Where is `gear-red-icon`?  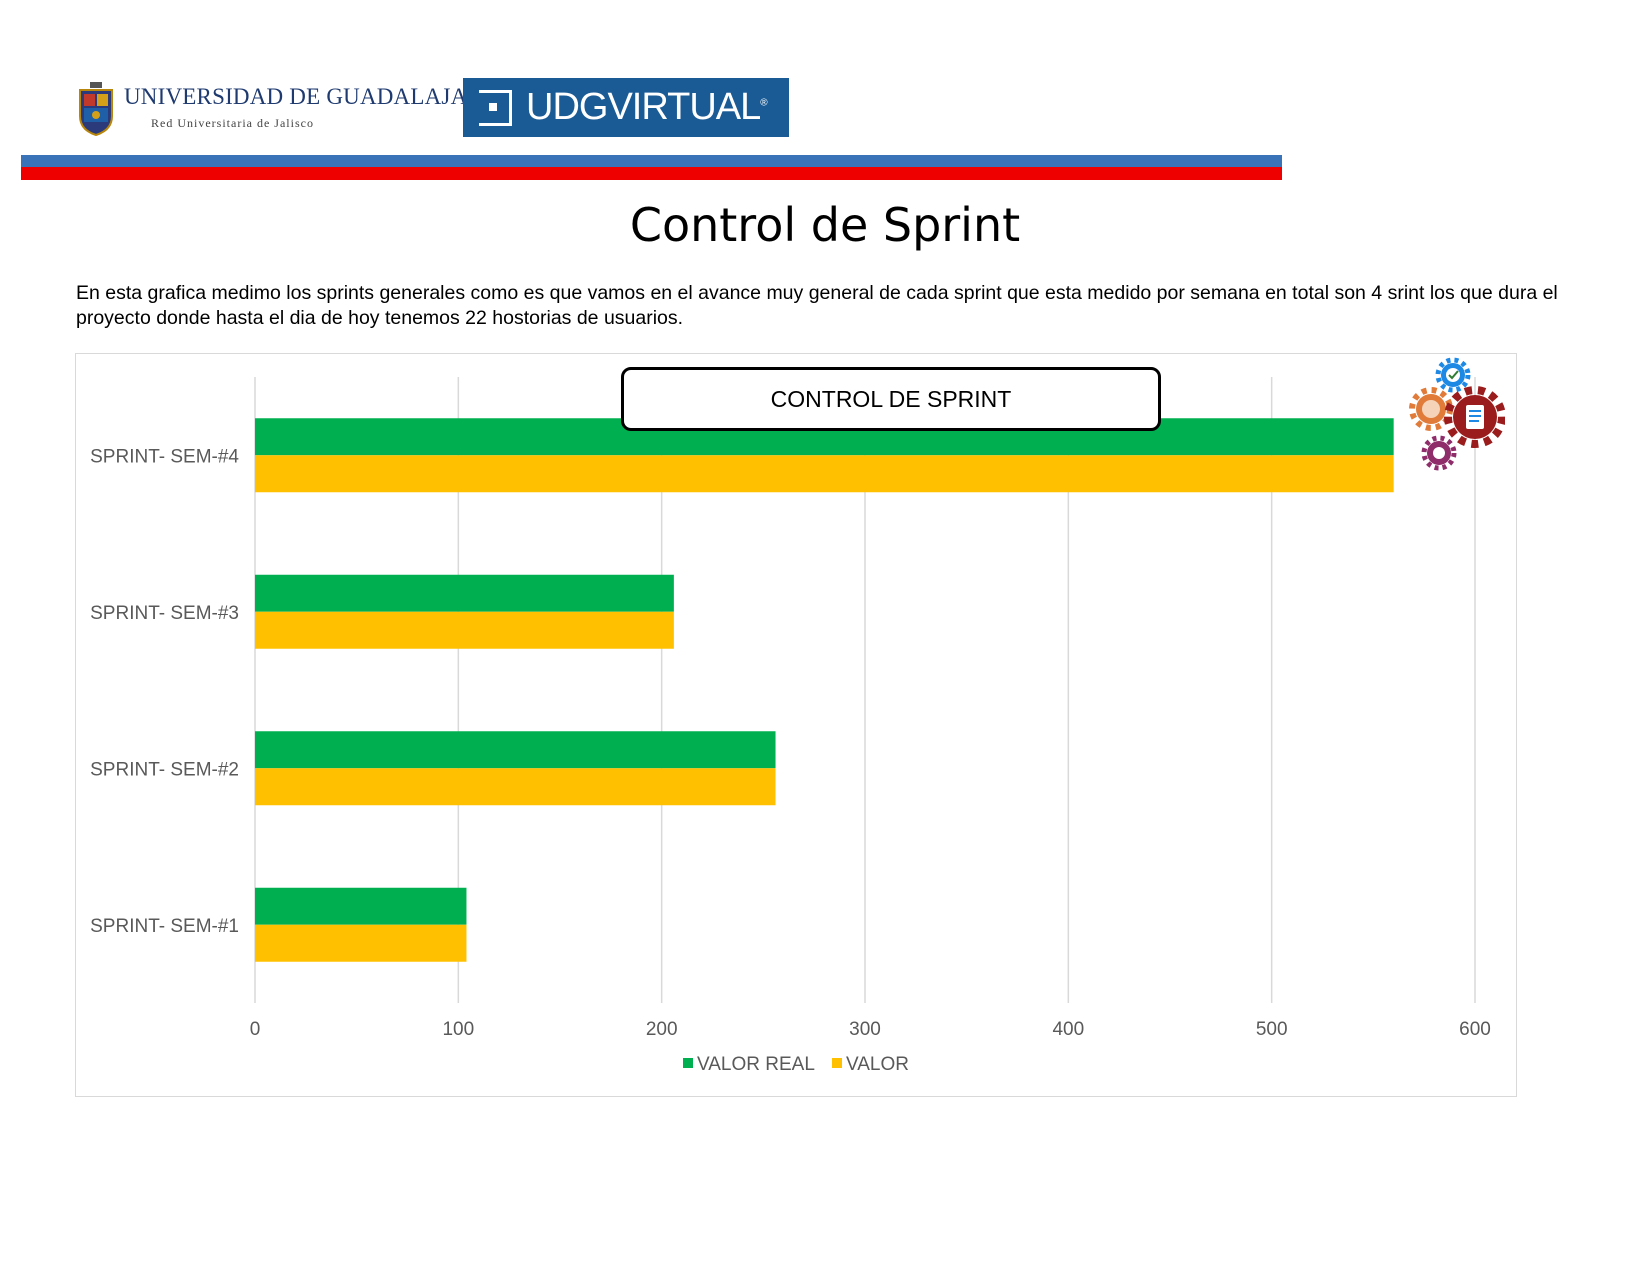 gear-red-icon is located at coordinates (1474, 417).